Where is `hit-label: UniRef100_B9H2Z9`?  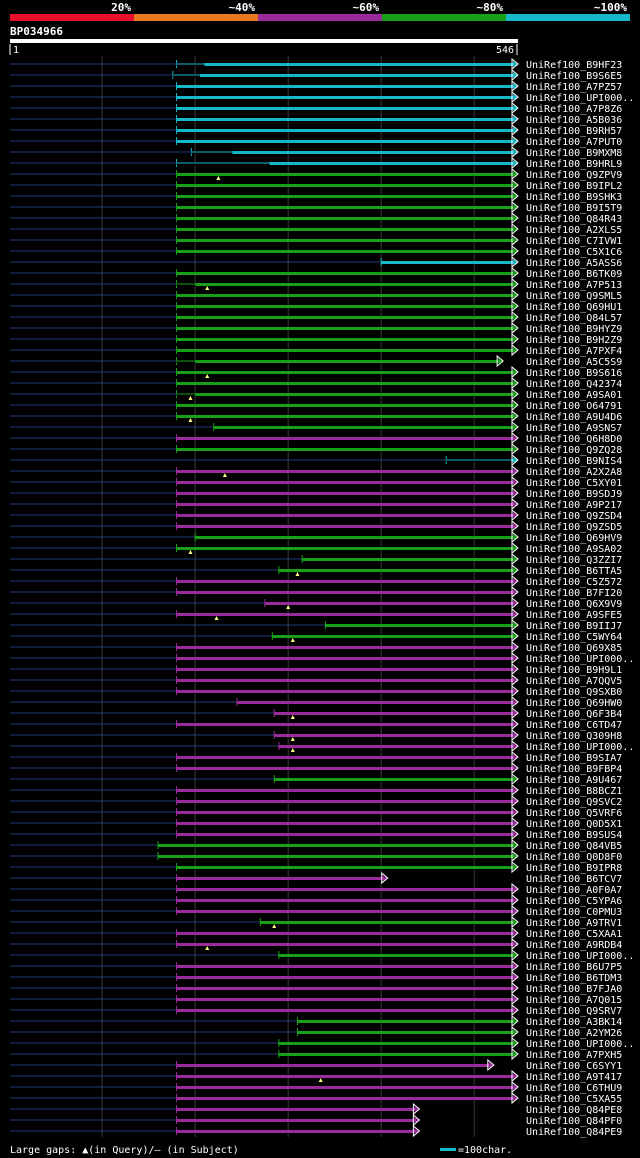 hit-label: UniRef100_B9H2Z9 is located at coordinates (574, 340).